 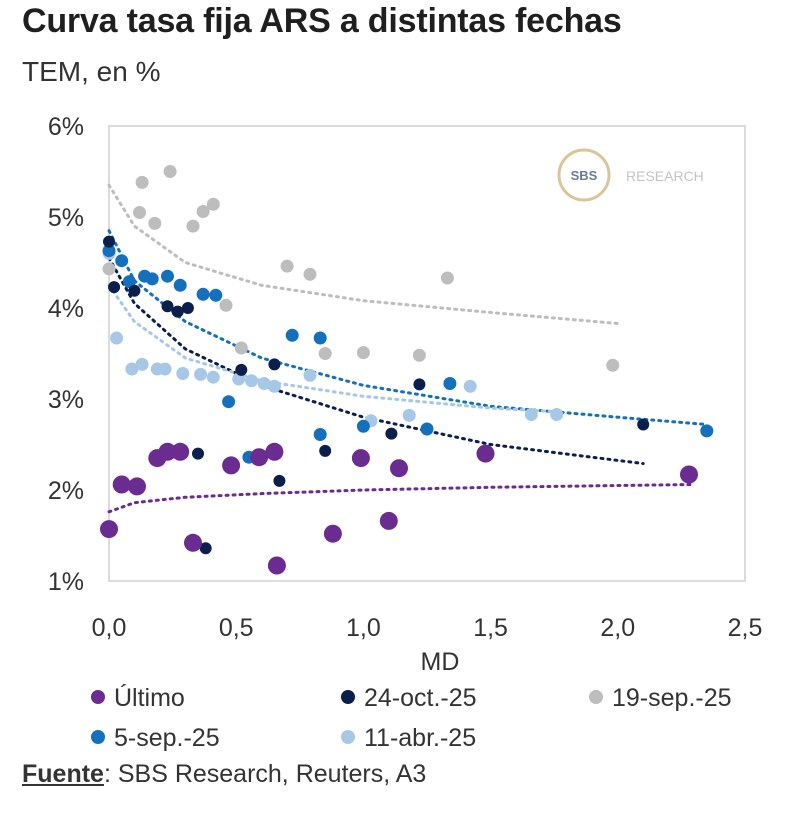 What do you see at coordinates (672, 698) in the screenshot?
I see `legend-label: 19-sep.-25` at bounding box center [672, 698].